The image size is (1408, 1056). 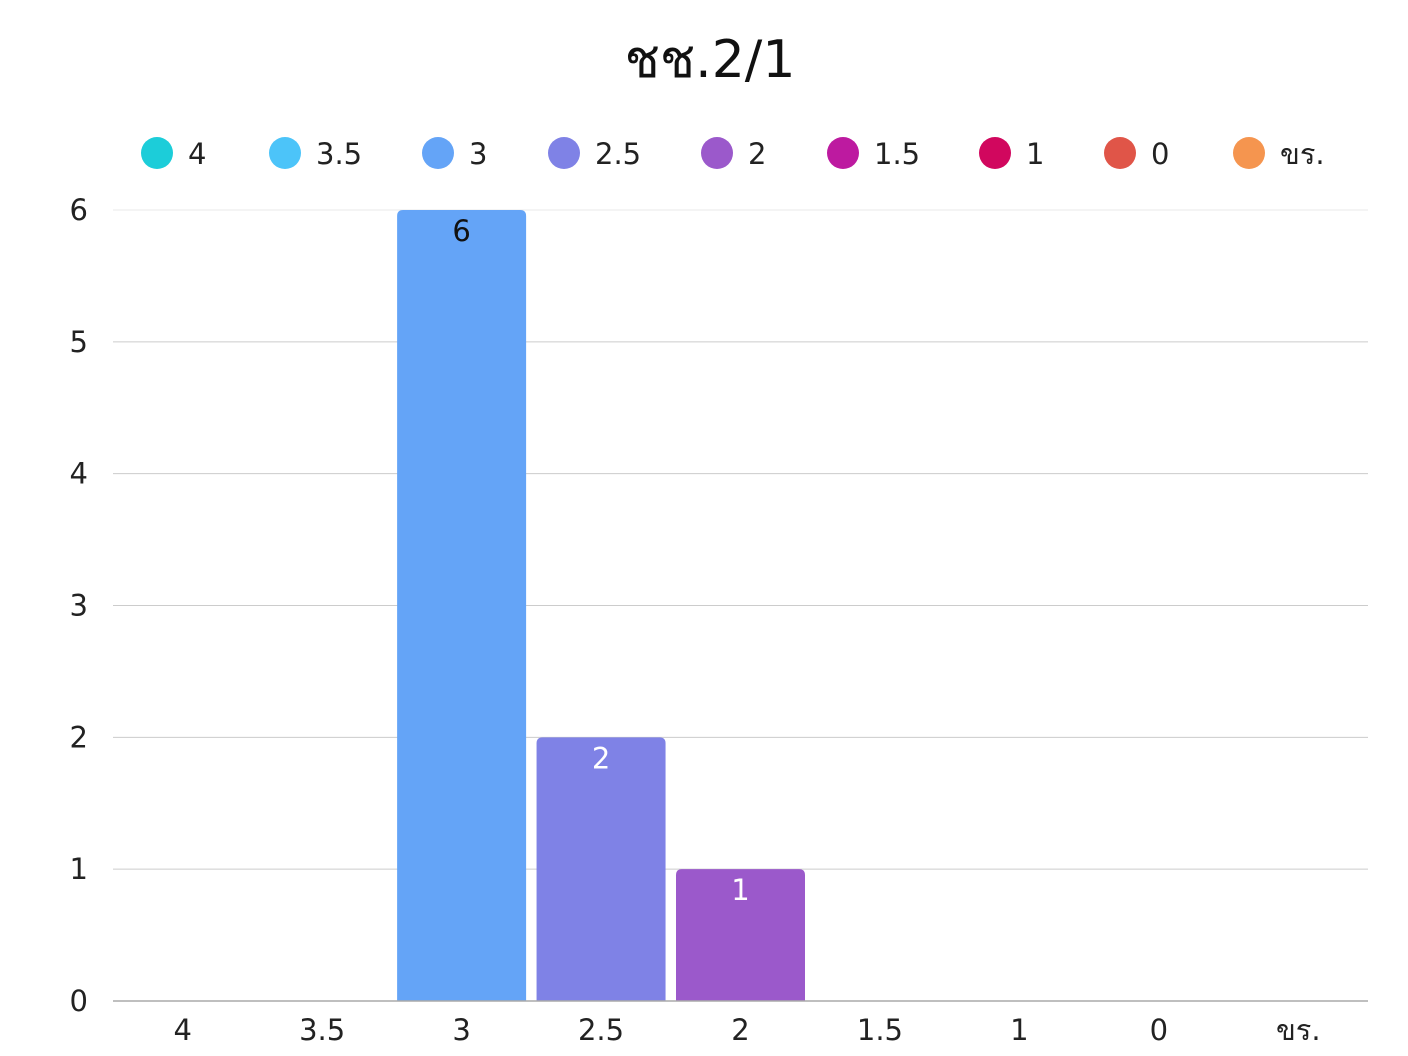 I want to click on legend-label: 2.5, so click(x=618, y=154).